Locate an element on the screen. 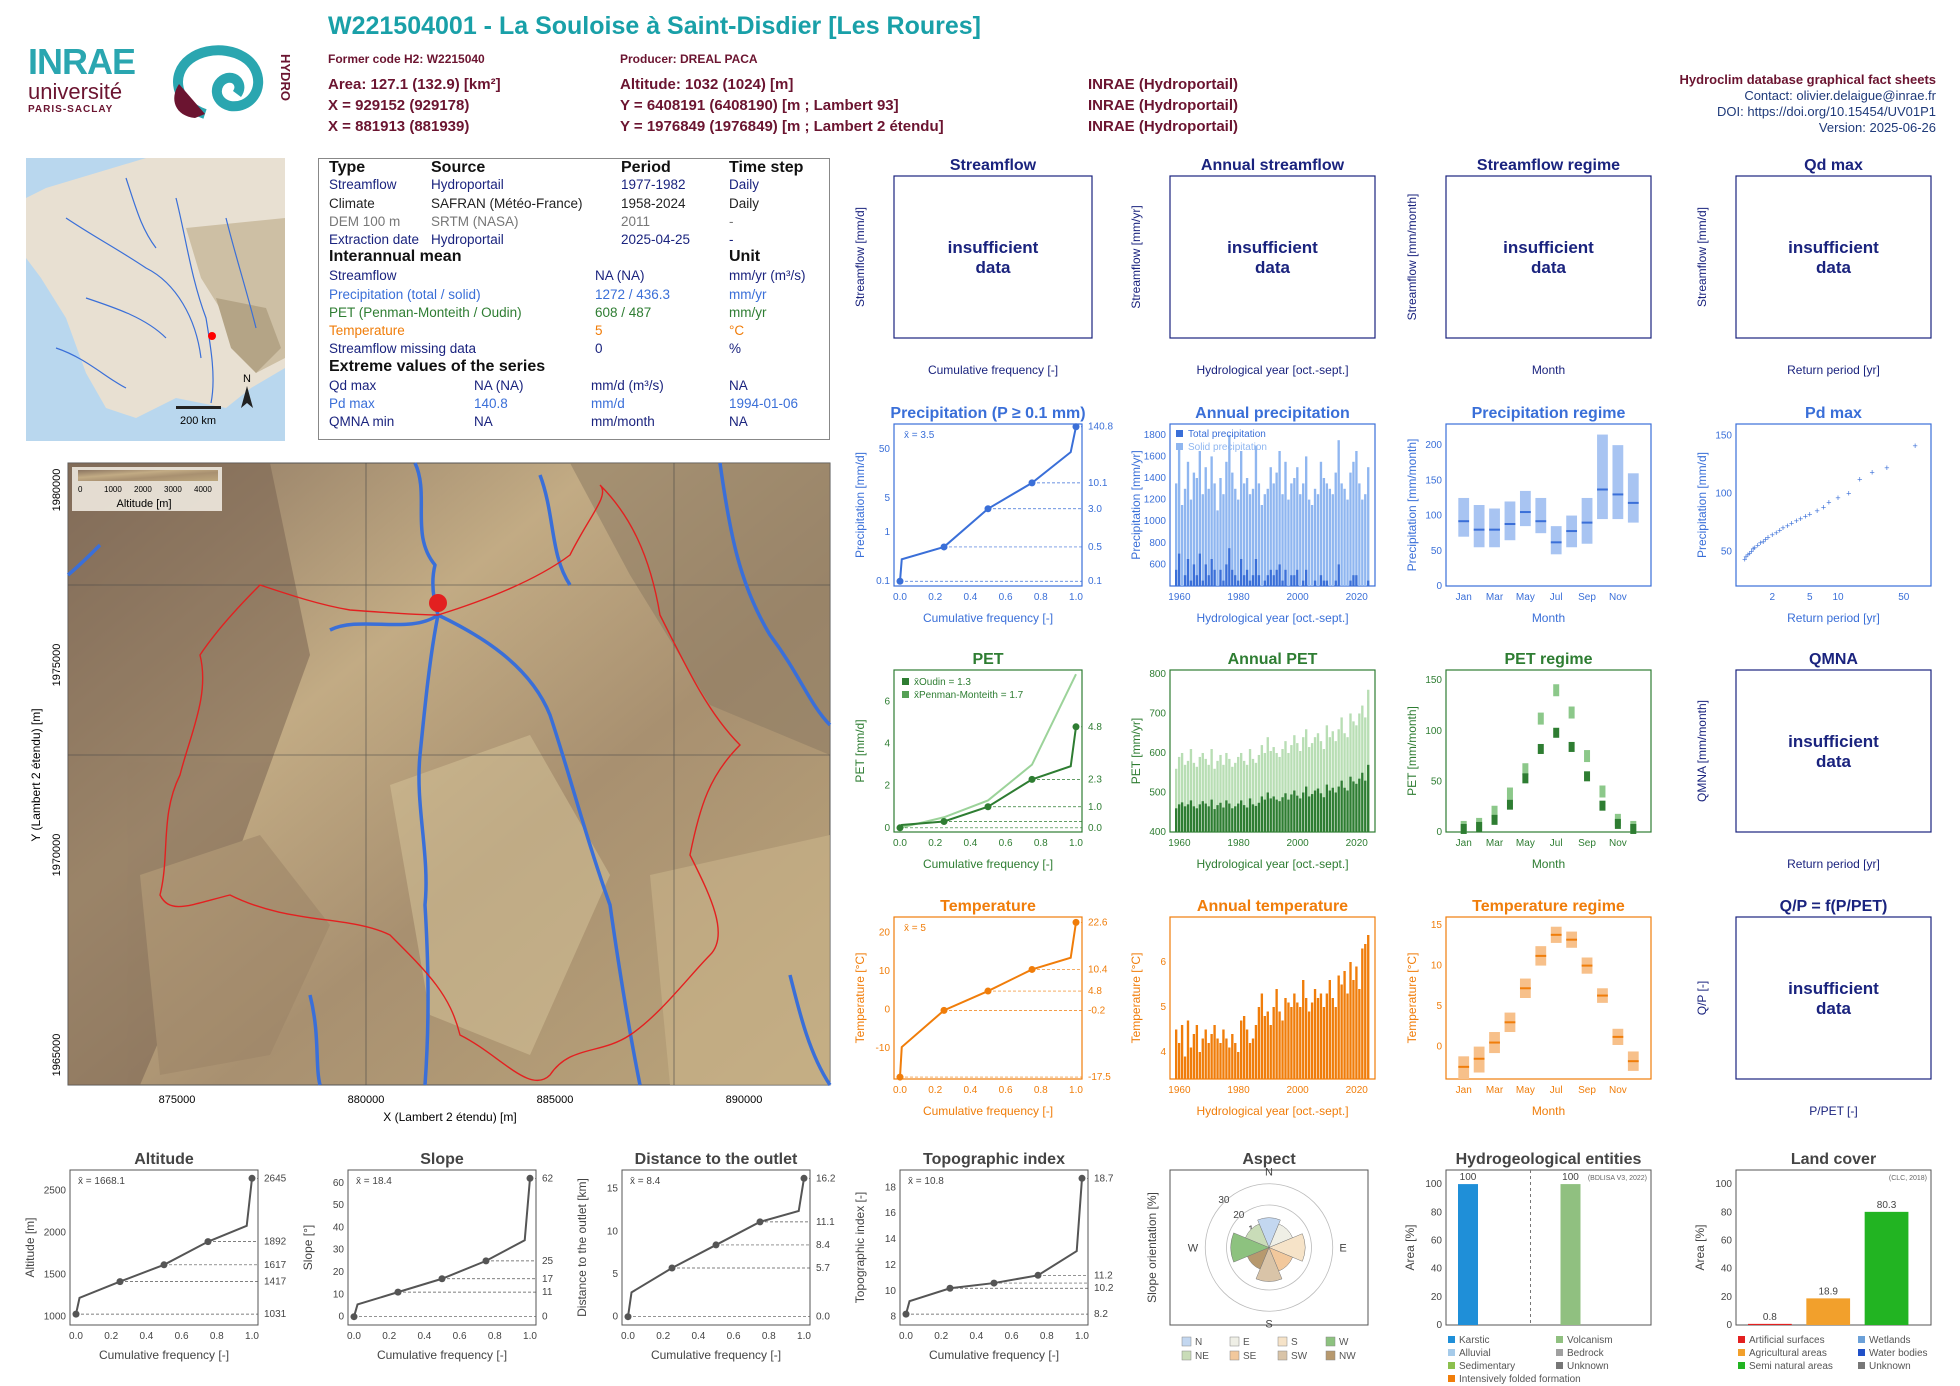  mean-label: PET (Penman-Monteith / Oudin) is located at coordinates (425, 312).